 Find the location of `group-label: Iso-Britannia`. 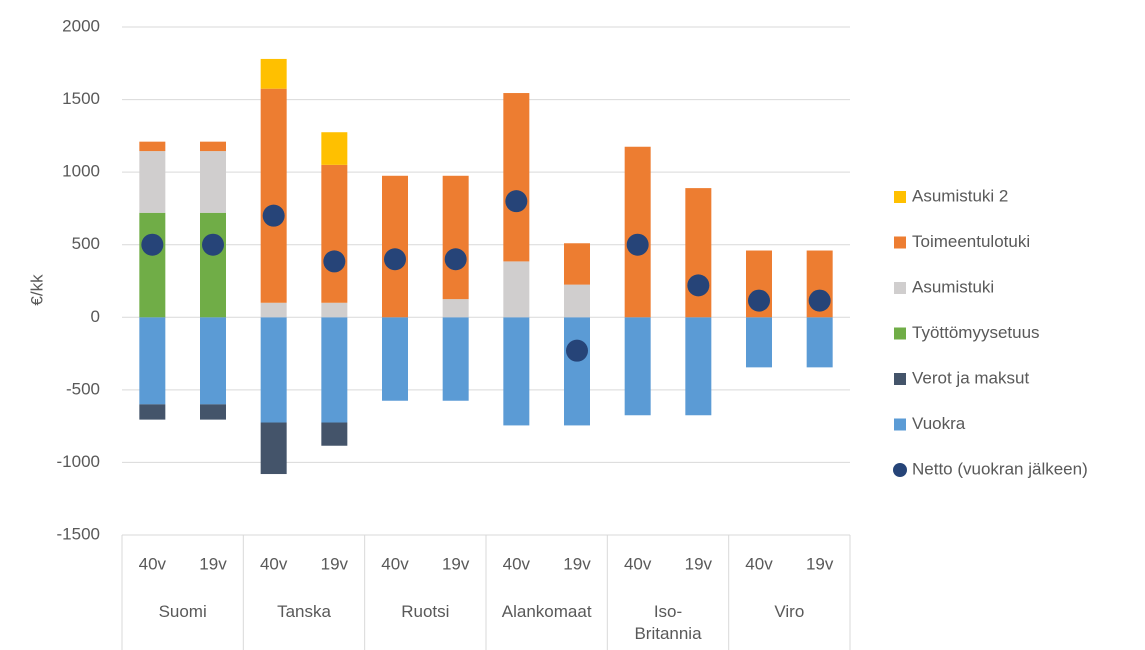

group-label: Iso-Britannia is located at coordinates (668, 622).